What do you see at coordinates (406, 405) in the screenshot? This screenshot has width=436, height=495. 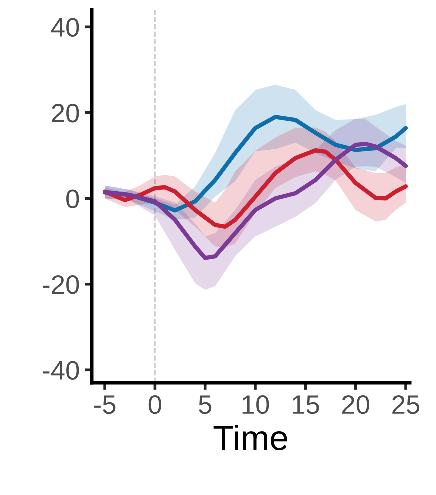 I see `x-tick-label: 25` at bounding box center [406, 405].